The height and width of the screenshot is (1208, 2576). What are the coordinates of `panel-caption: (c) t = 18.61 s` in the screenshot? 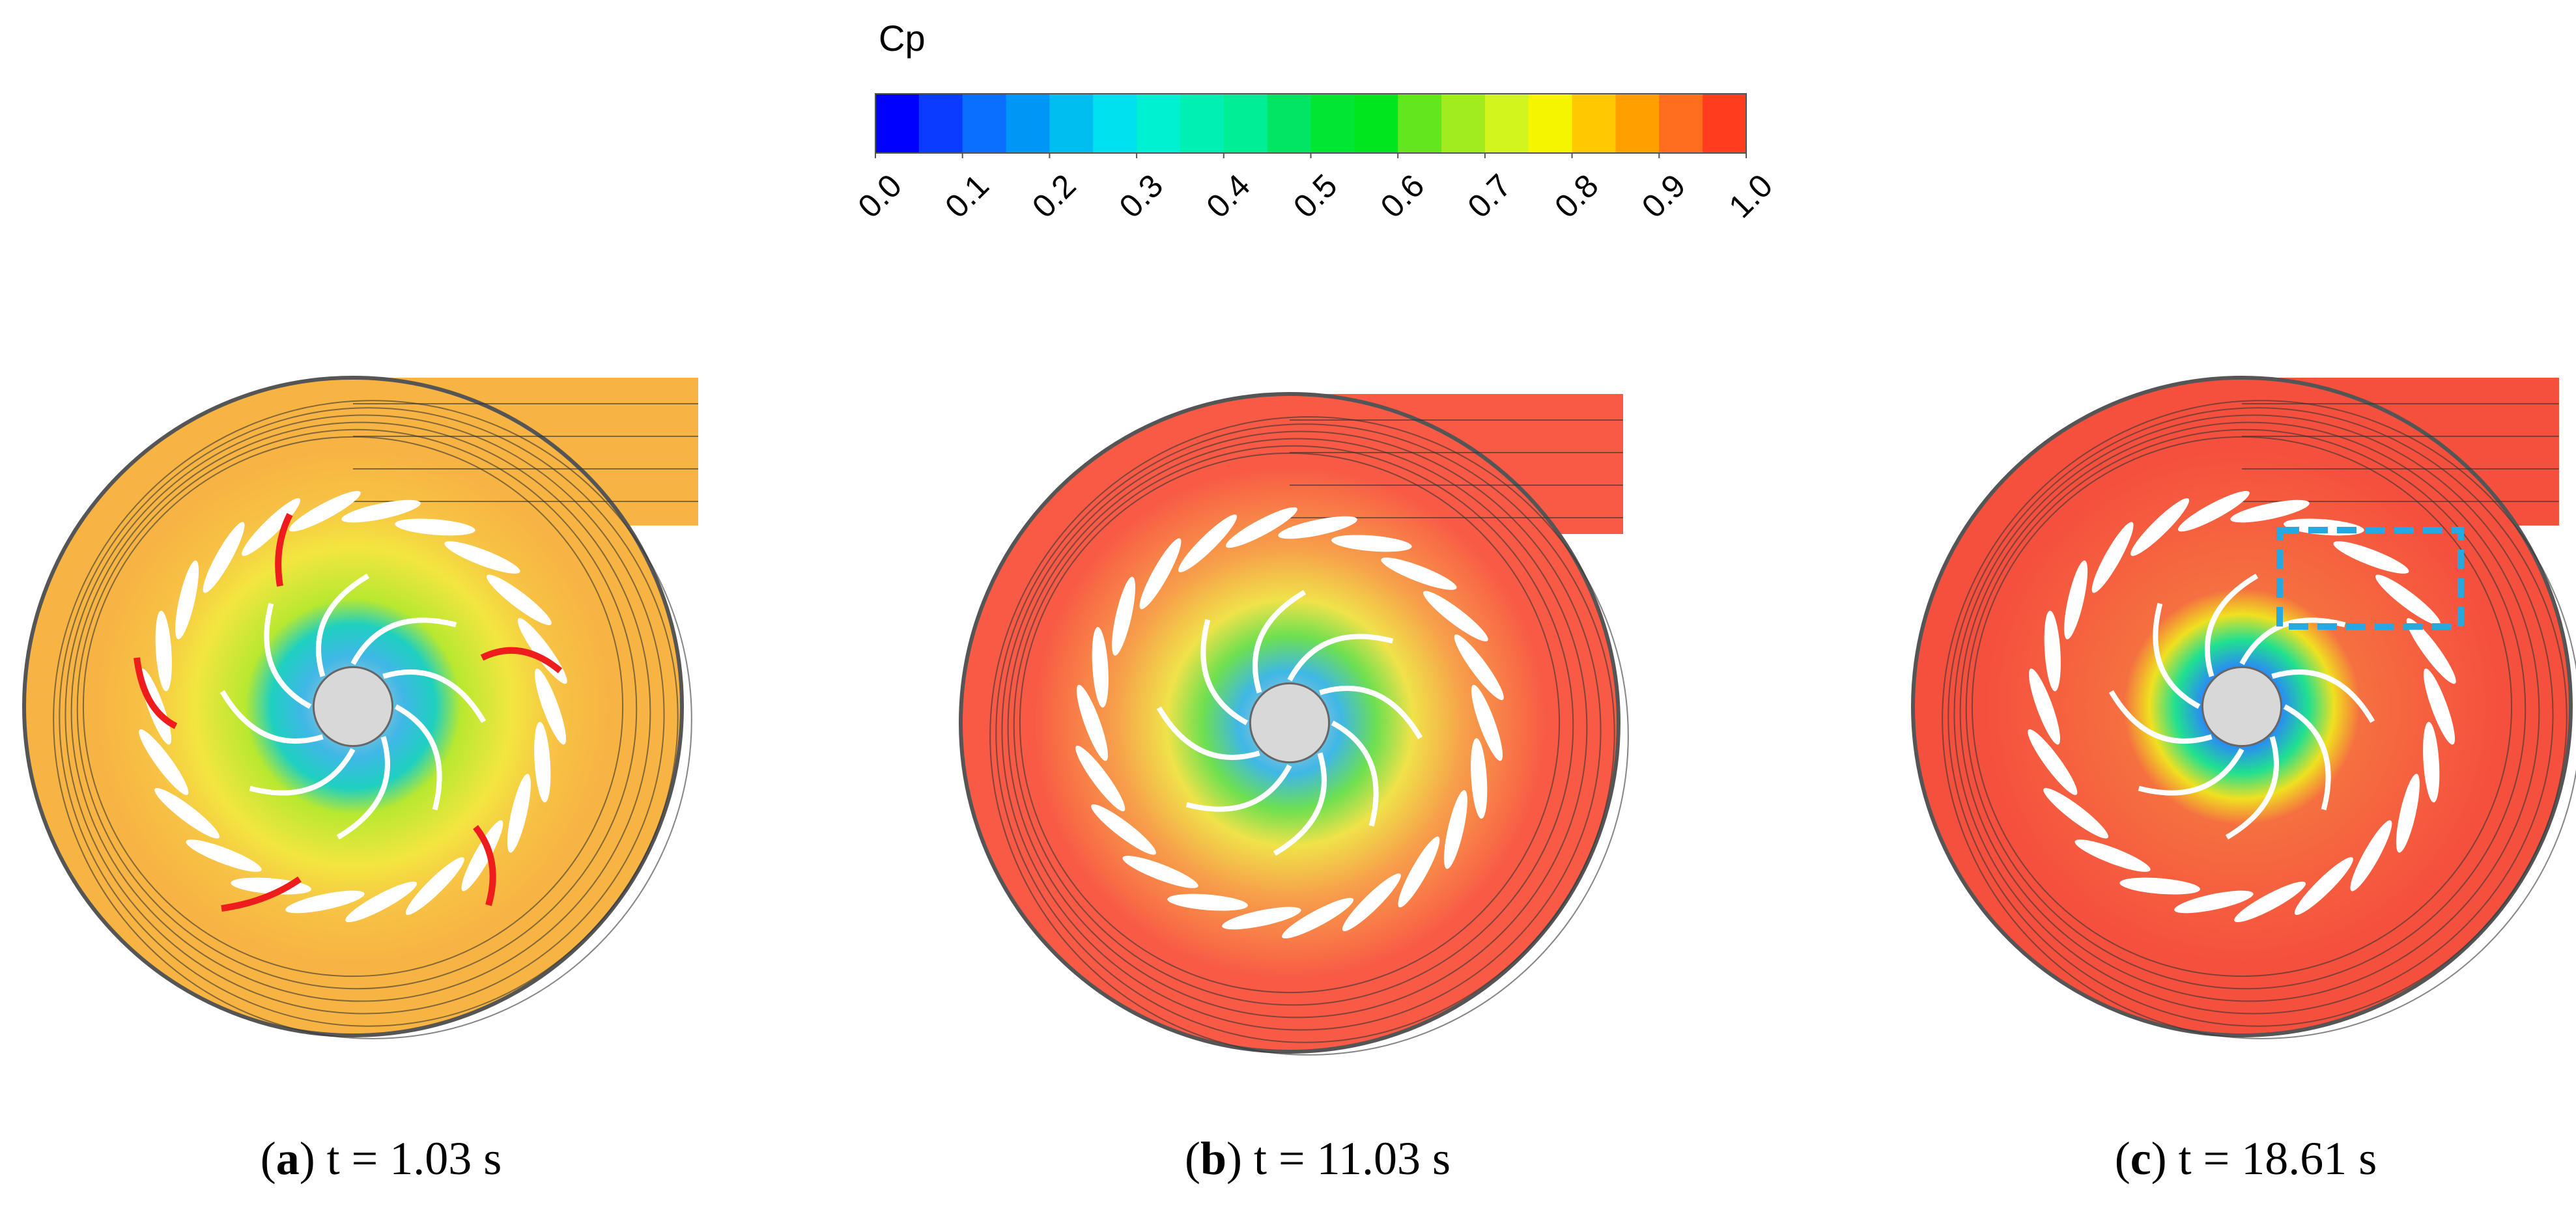 It's located at (2246, 1158).